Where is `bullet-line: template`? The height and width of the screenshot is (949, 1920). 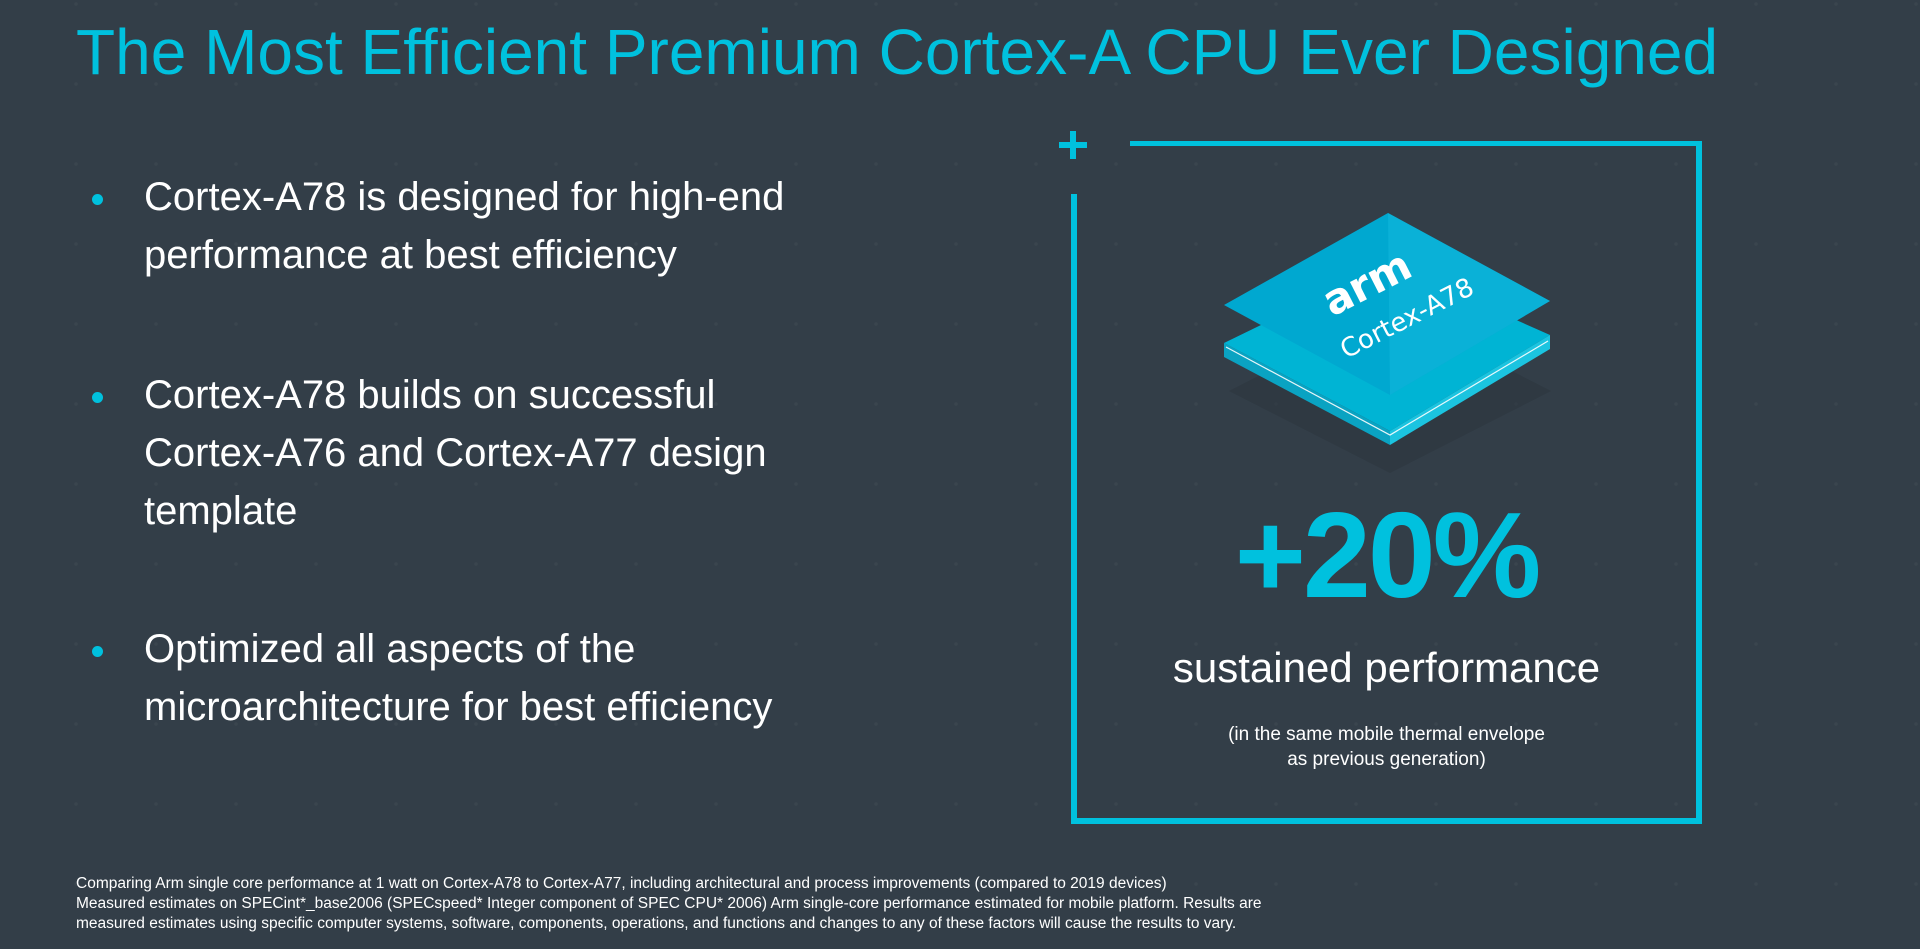 bullet-line: template is located at coordinates (221, 511).